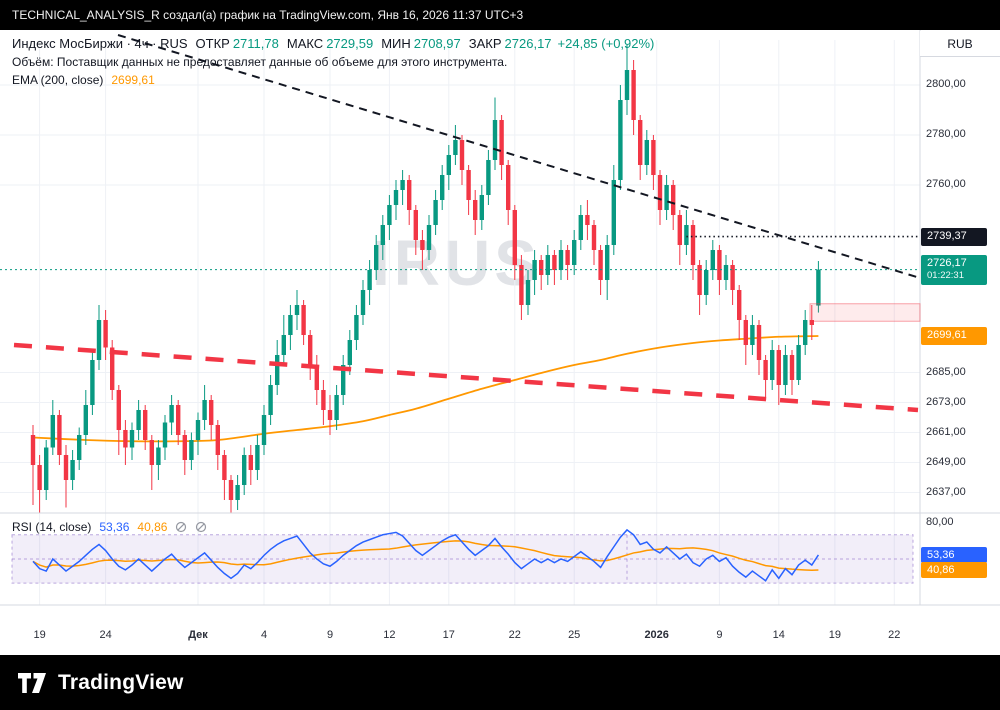 The height and width of the screenshot is (710, 1000). I want to click on time-axis-label: 4, so click(264, 635).